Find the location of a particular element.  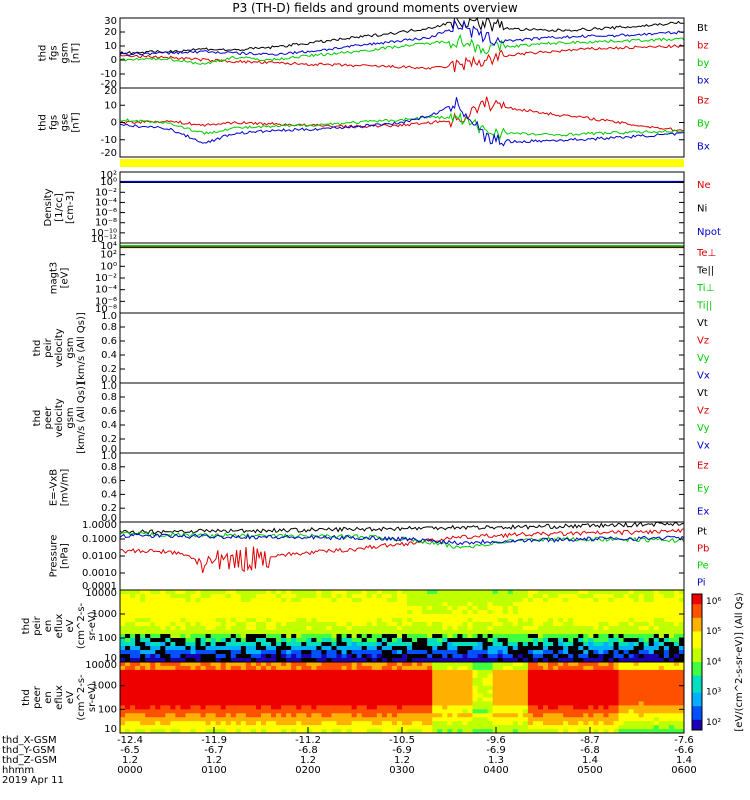

colorbar-segment is located at coordinates (697, 674).